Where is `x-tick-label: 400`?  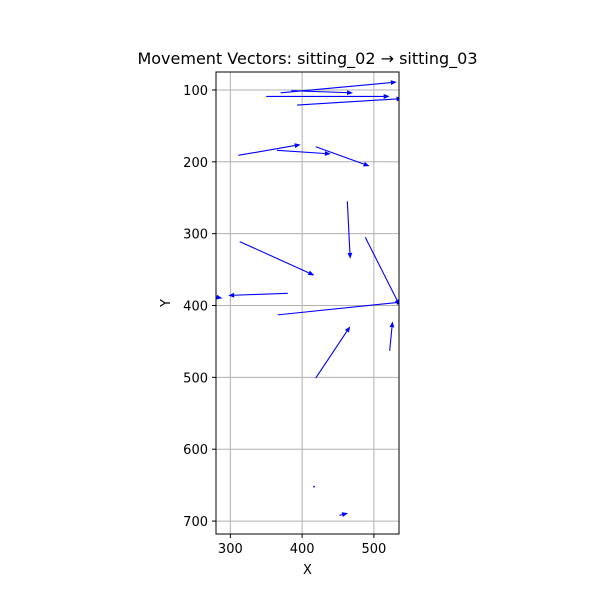 x-tick-label: 400 is located at coordinates (302, 549).